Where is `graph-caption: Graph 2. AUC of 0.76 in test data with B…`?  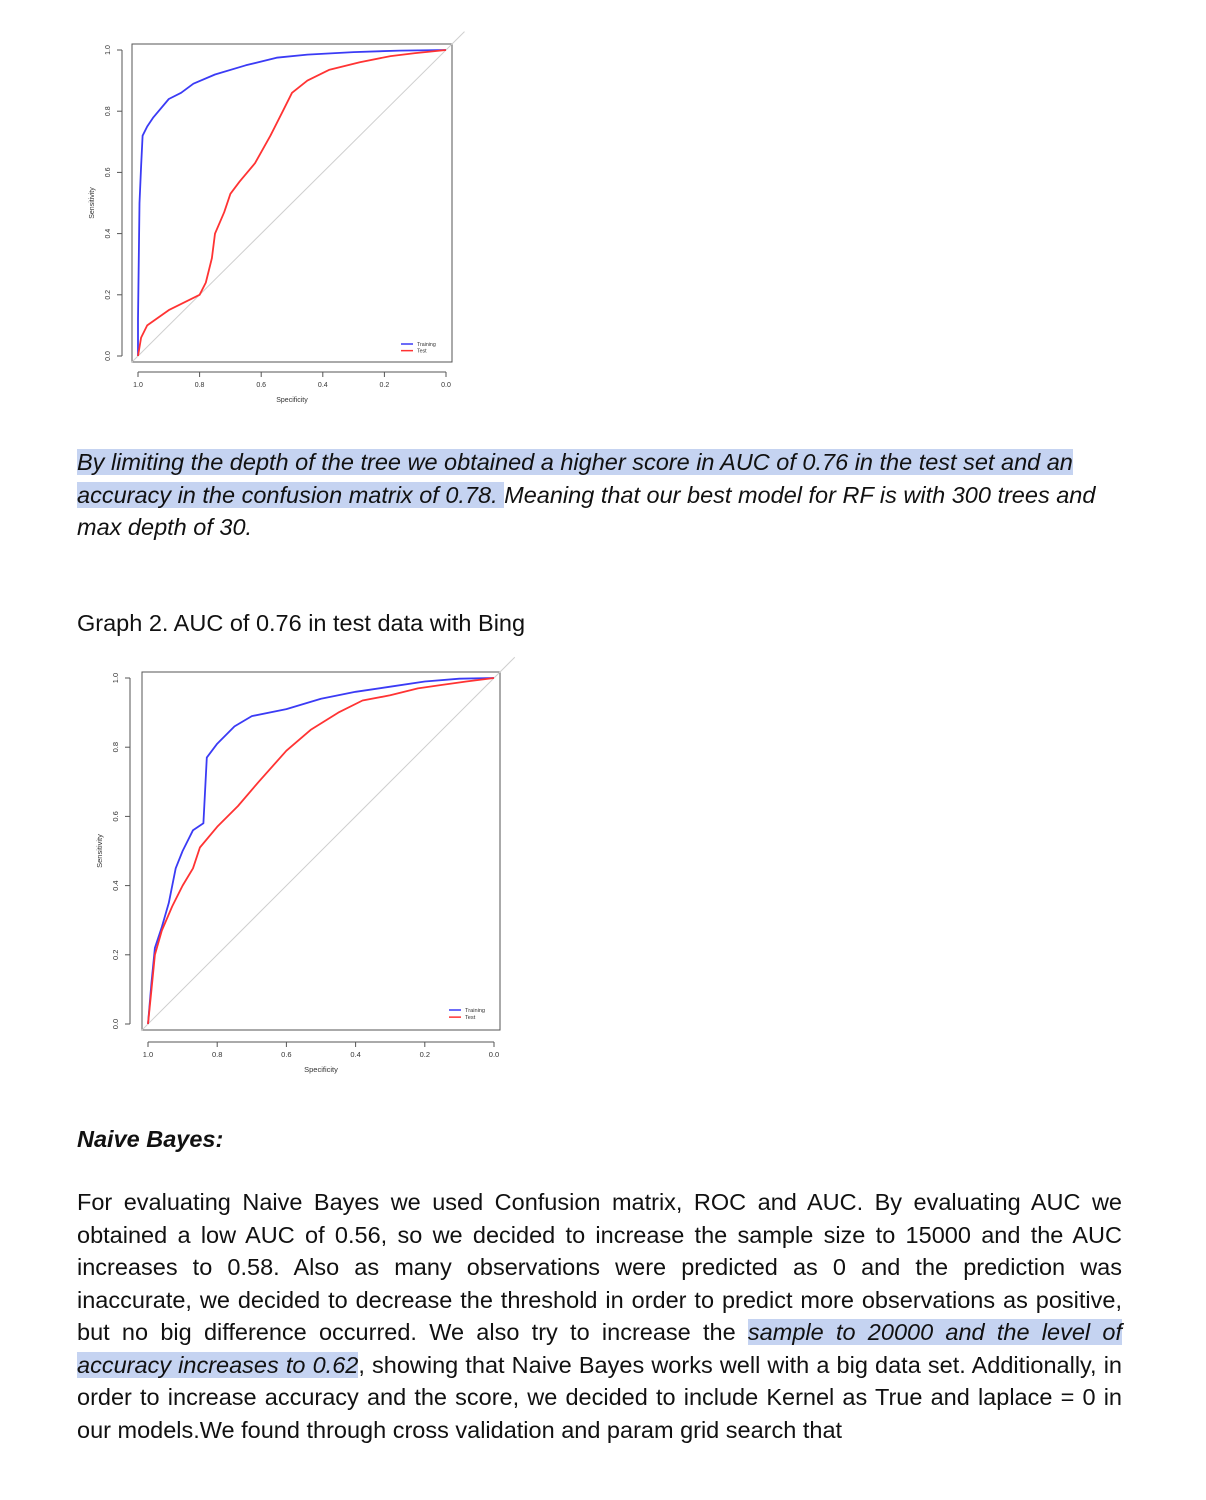 graph-caption: Graph 2. AUC of 0.76 in test data with B… is located at coordinates (301, 623).